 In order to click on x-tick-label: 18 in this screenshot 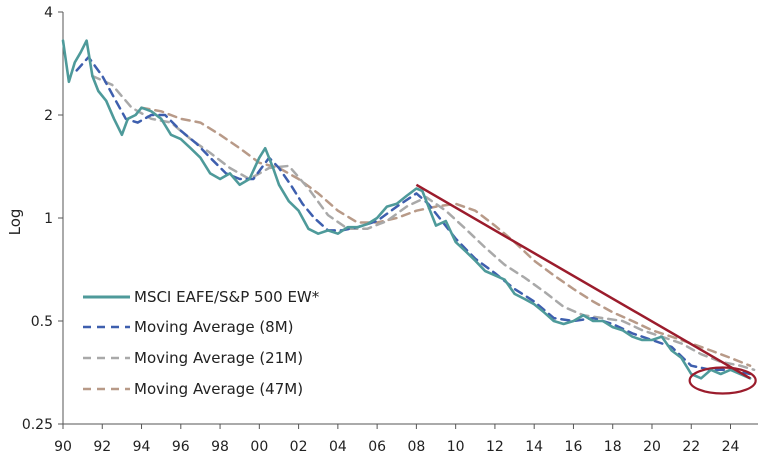, I will do `click(613, 447)`.